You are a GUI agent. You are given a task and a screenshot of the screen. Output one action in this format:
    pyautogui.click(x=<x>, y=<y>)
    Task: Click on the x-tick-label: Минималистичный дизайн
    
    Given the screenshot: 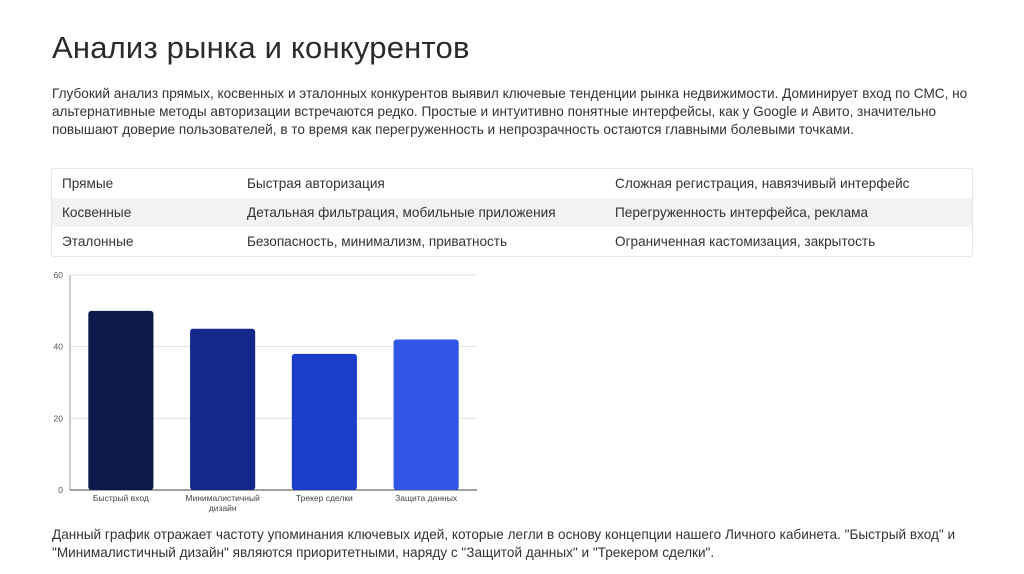 What is the action you would take?
    pyautogui.click(x=222, y=503)
    